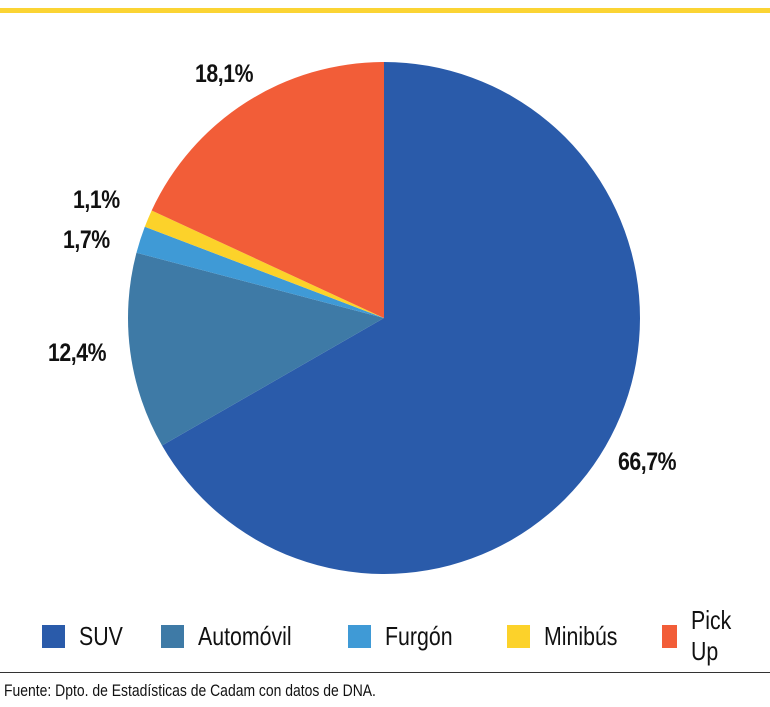 This screenshot has width=770, height=707. What do you see at coordinates (385, 672) in the screenshot?
I see `footer-divider` at bounding box center [385, 672].